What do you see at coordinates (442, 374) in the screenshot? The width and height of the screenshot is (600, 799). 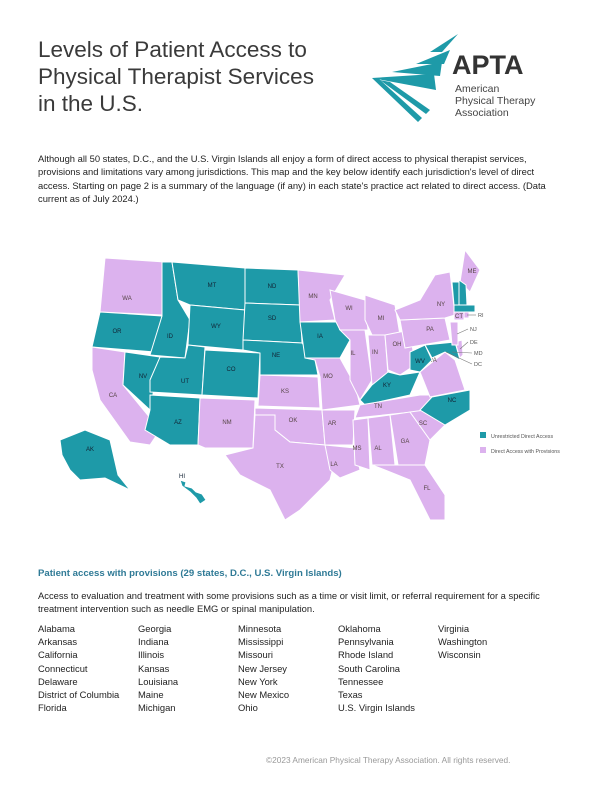 I see `state-va` at bounding box center [442, 374].